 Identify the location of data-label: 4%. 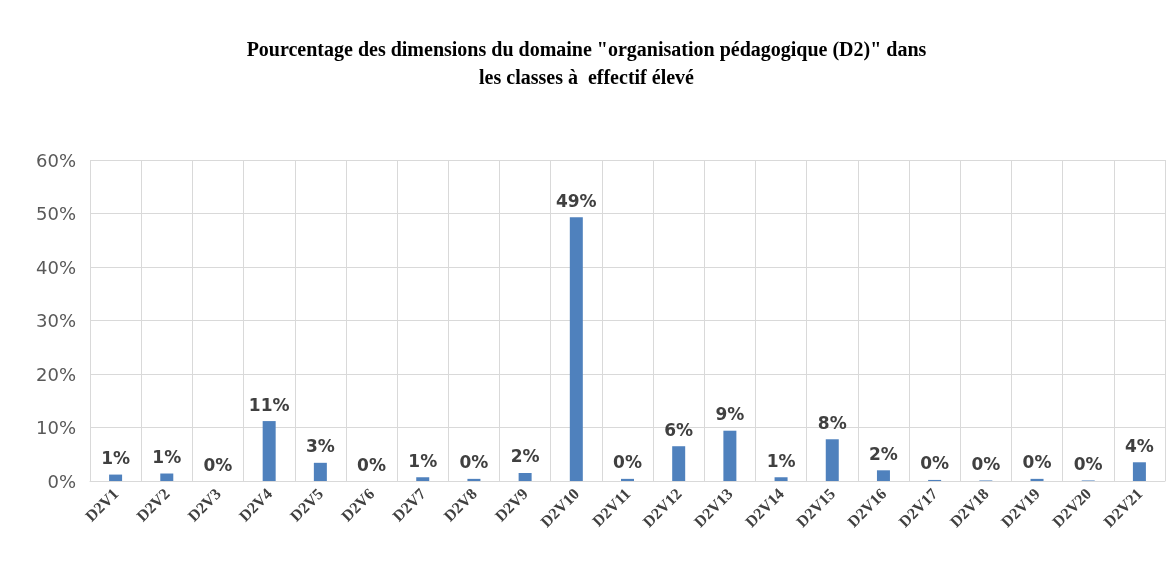
(1139, 445).